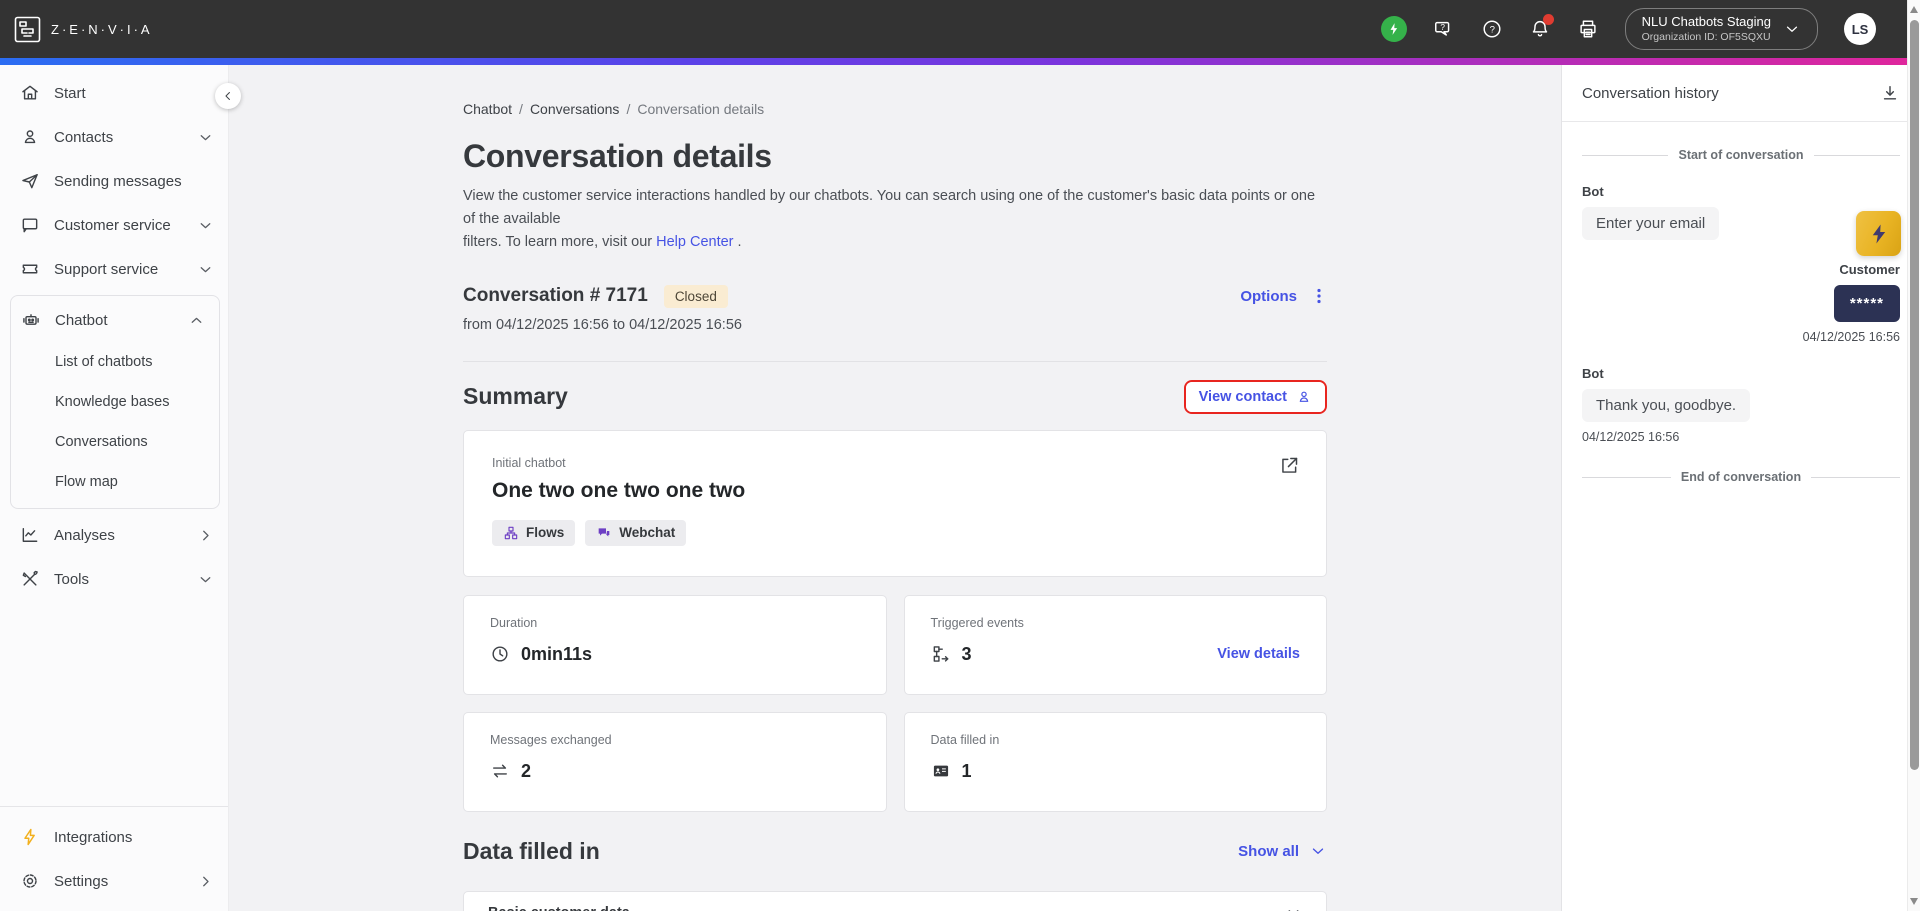 This screenshot has height=911, width=1920. I want to click on sidebar-item-tools: Tools, so click(114, 579).